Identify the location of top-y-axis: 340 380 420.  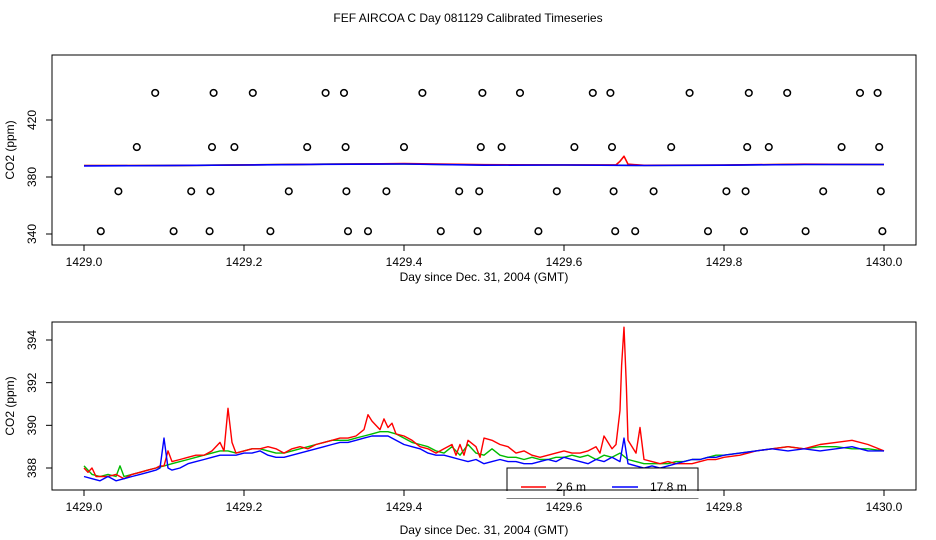
(39, 177).